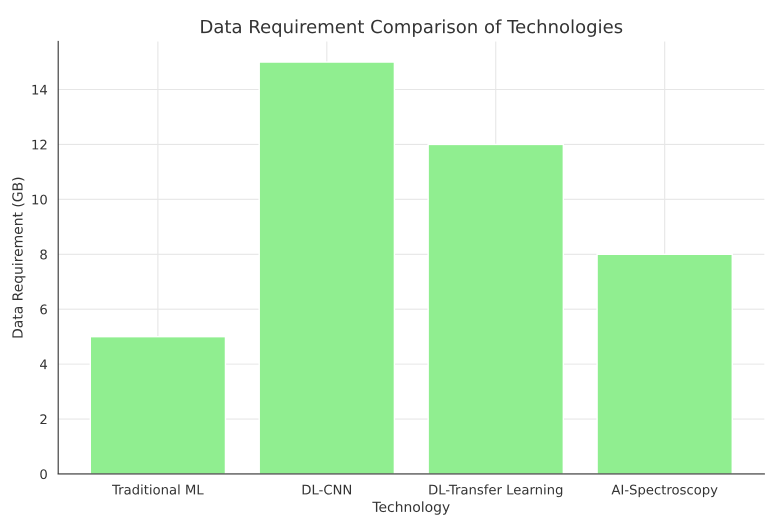  I want to click on y-tick-label: 4, so click(44, 365).